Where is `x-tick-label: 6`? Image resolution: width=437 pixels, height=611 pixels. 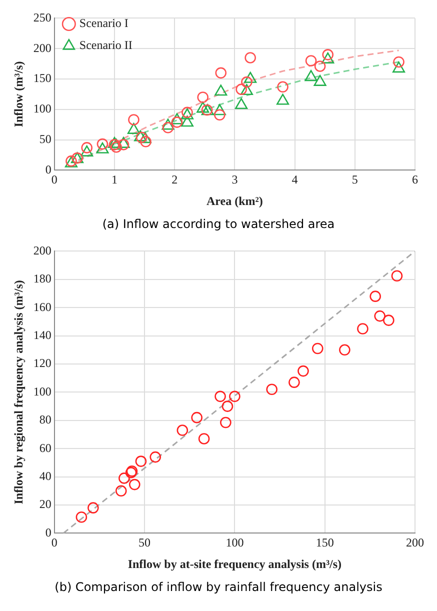 x-tick-label: 6 is located at coordinates (415, 179).